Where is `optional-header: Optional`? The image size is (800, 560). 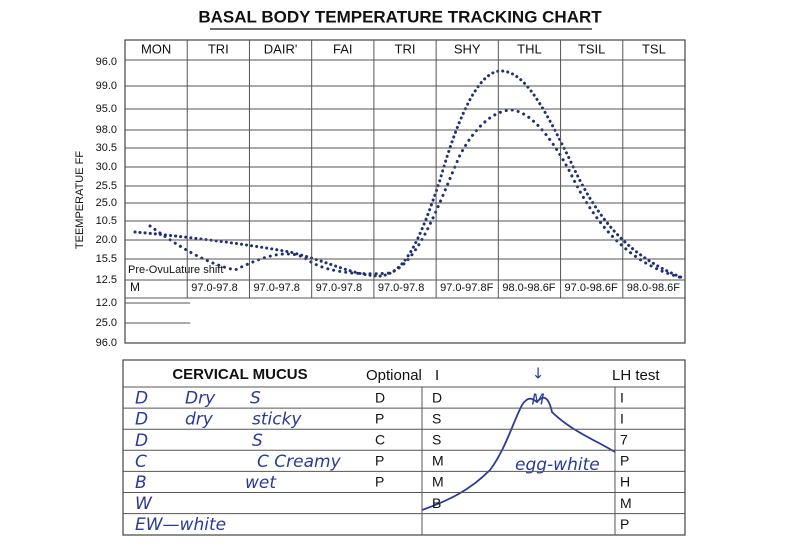
optional-header: Optional is located at coordinates (394, 375).